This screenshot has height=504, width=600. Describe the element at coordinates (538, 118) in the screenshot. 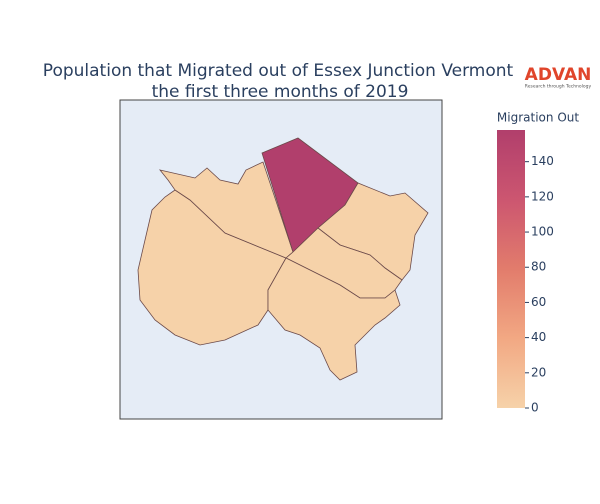

I see `colorbar-title: Migration Out` at that location.